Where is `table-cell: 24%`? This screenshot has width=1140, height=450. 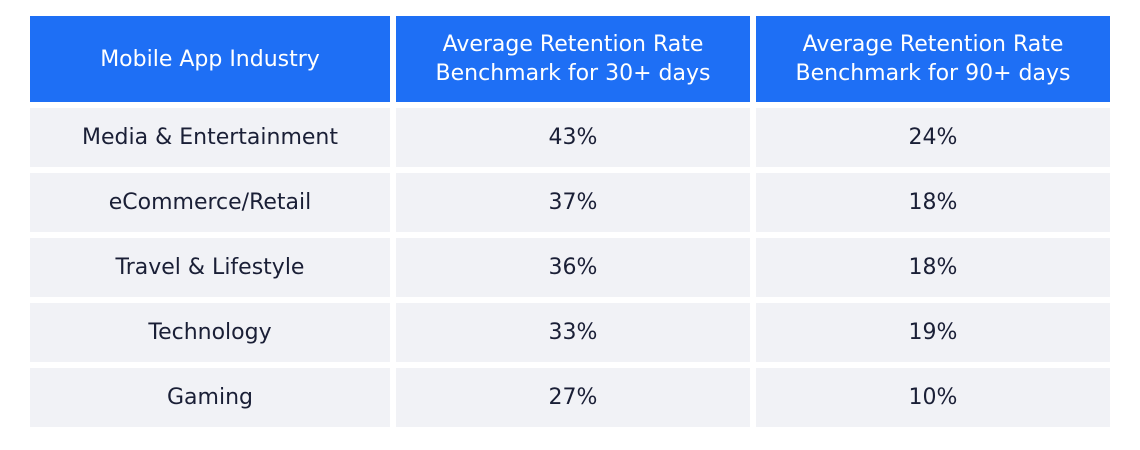 table-cell: 24% is located at coordinates (933, 137).